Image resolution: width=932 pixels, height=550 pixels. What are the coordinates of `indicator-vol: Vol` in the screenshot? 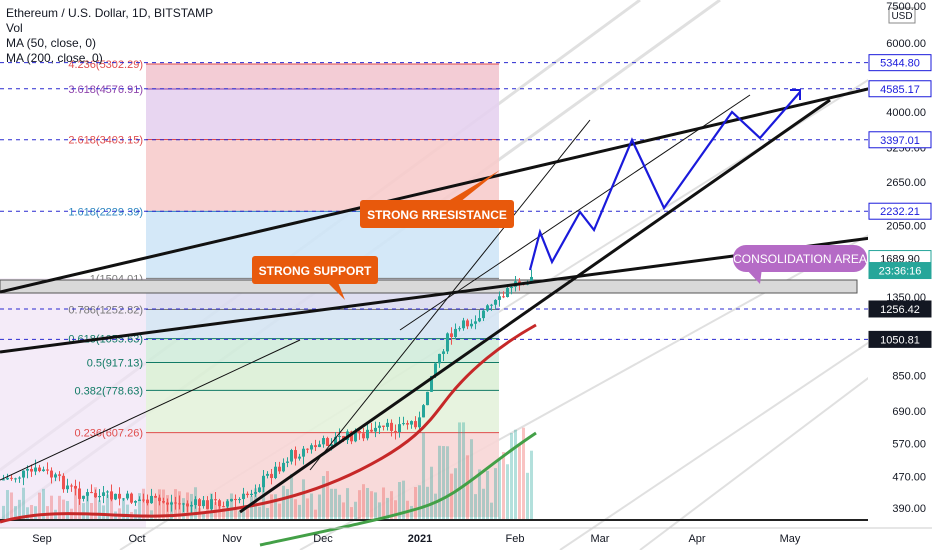 It's located at (14, 28).